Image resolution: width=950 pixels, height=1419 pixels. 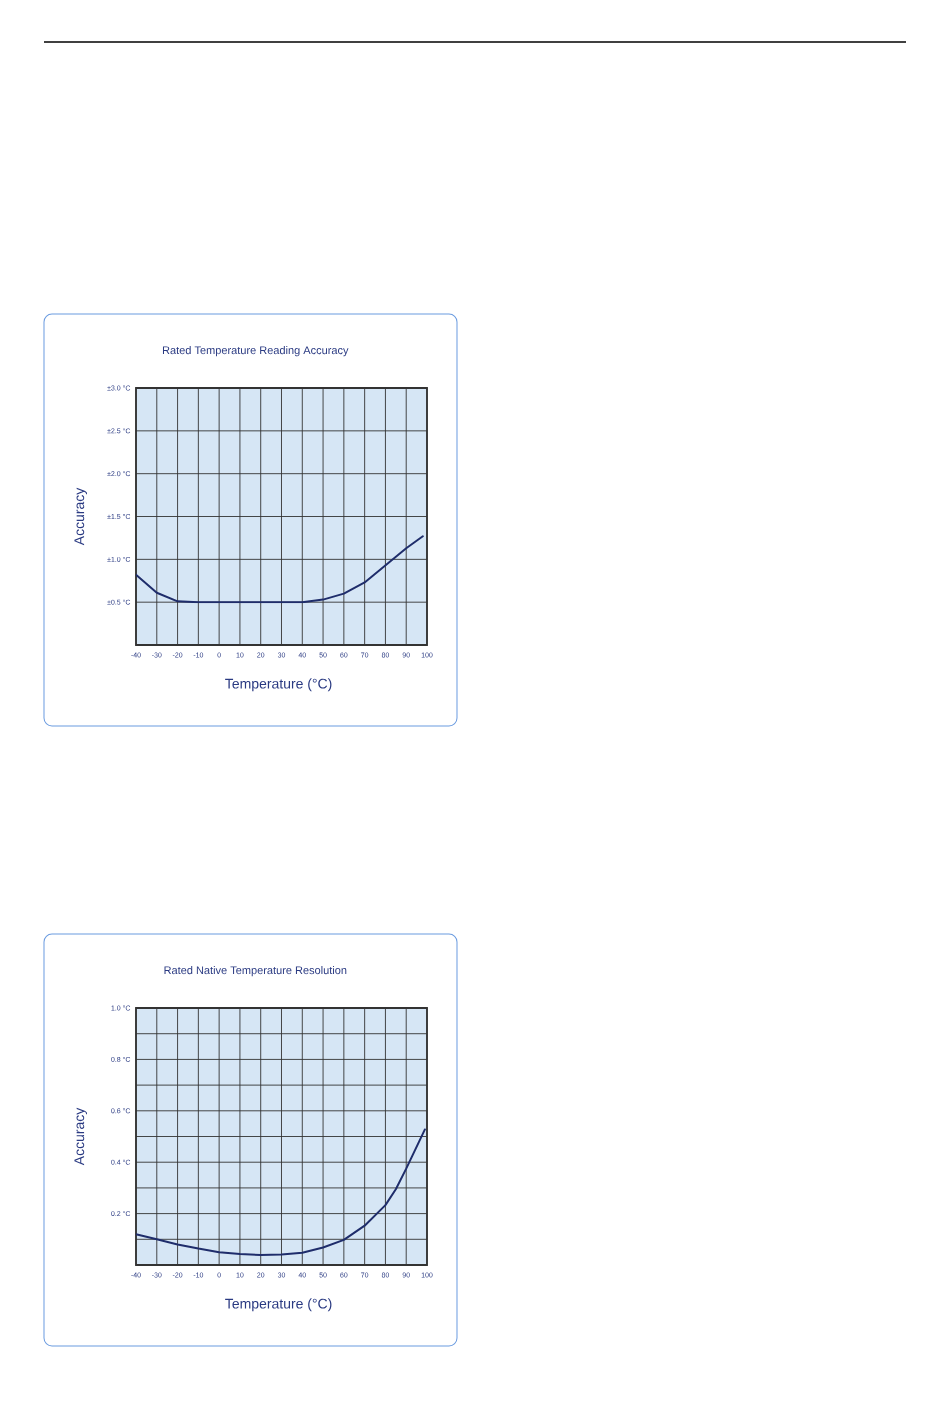 I want to click on chart-title: Rated Temperature Reading Accuracy, so click(x=255, y=351).